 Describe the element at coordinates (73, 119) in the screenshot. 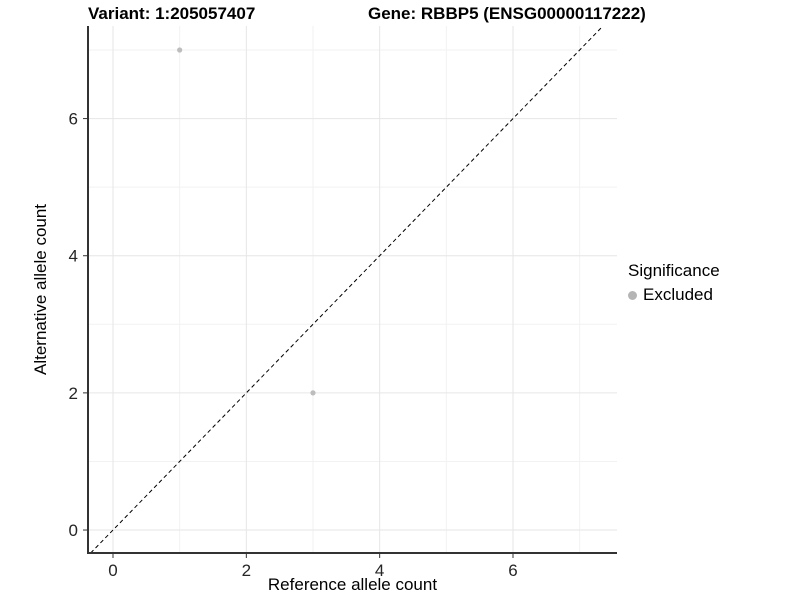

I see `y-tick-label: 6` at that location.